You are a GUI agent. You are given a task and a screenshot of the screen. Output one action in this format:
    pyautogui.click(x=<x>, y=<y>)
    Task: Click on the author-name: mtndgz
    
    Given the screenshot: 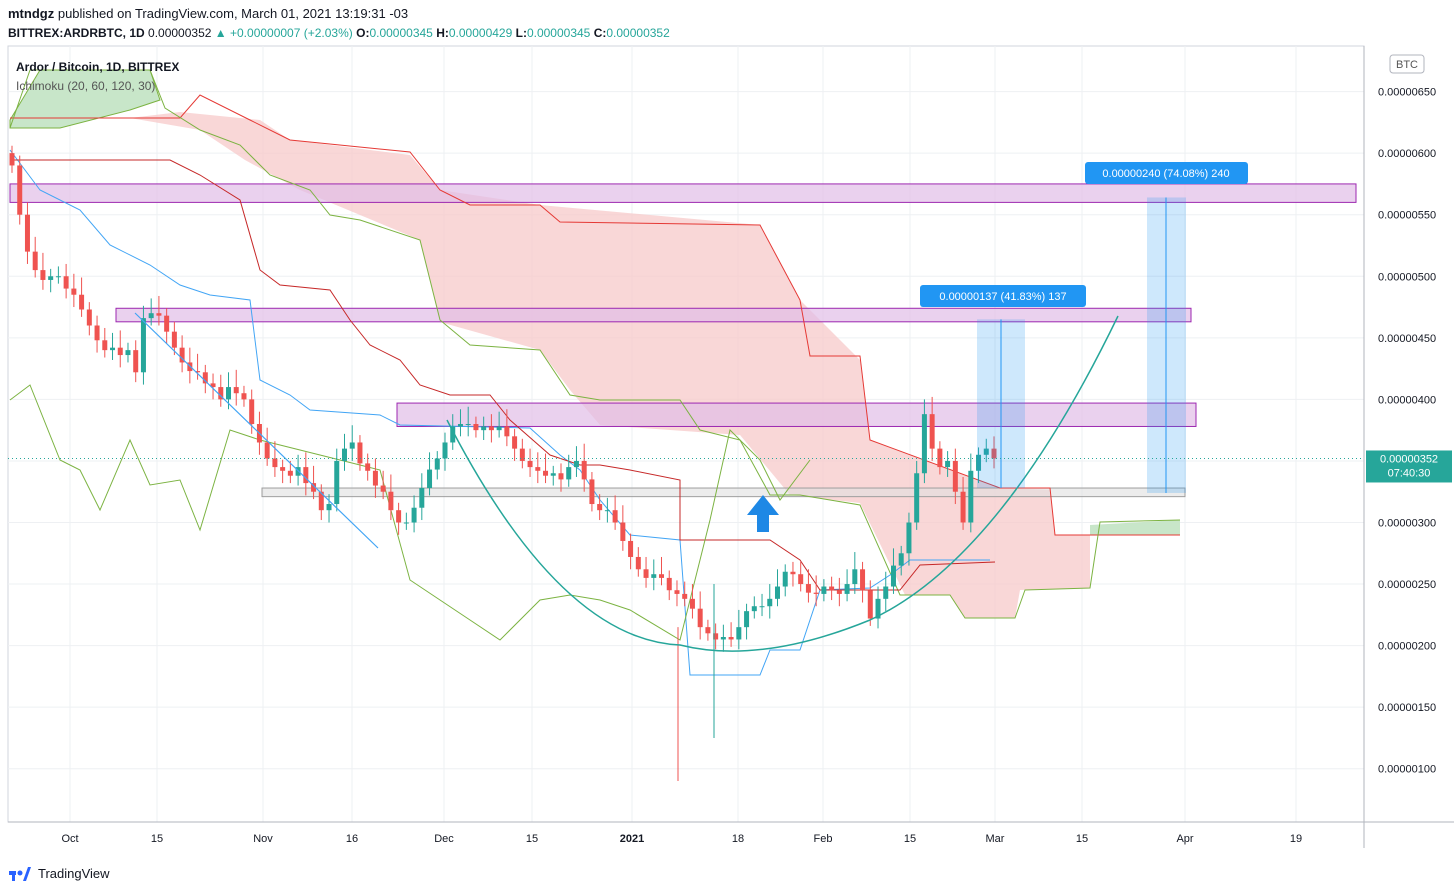 What is the action you would take?
    pyautogui.click(x=31, y=13)
    